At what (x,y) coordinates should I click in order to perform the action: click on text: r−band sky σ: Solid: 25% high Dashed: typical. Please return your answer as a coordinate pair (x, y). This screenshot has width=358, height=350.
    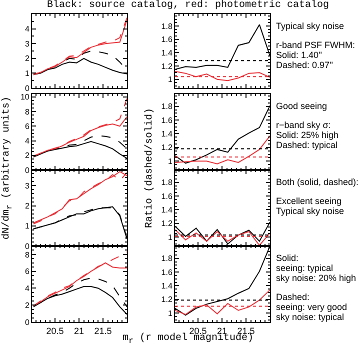
    Looking at the image, I should click on (308, 135).